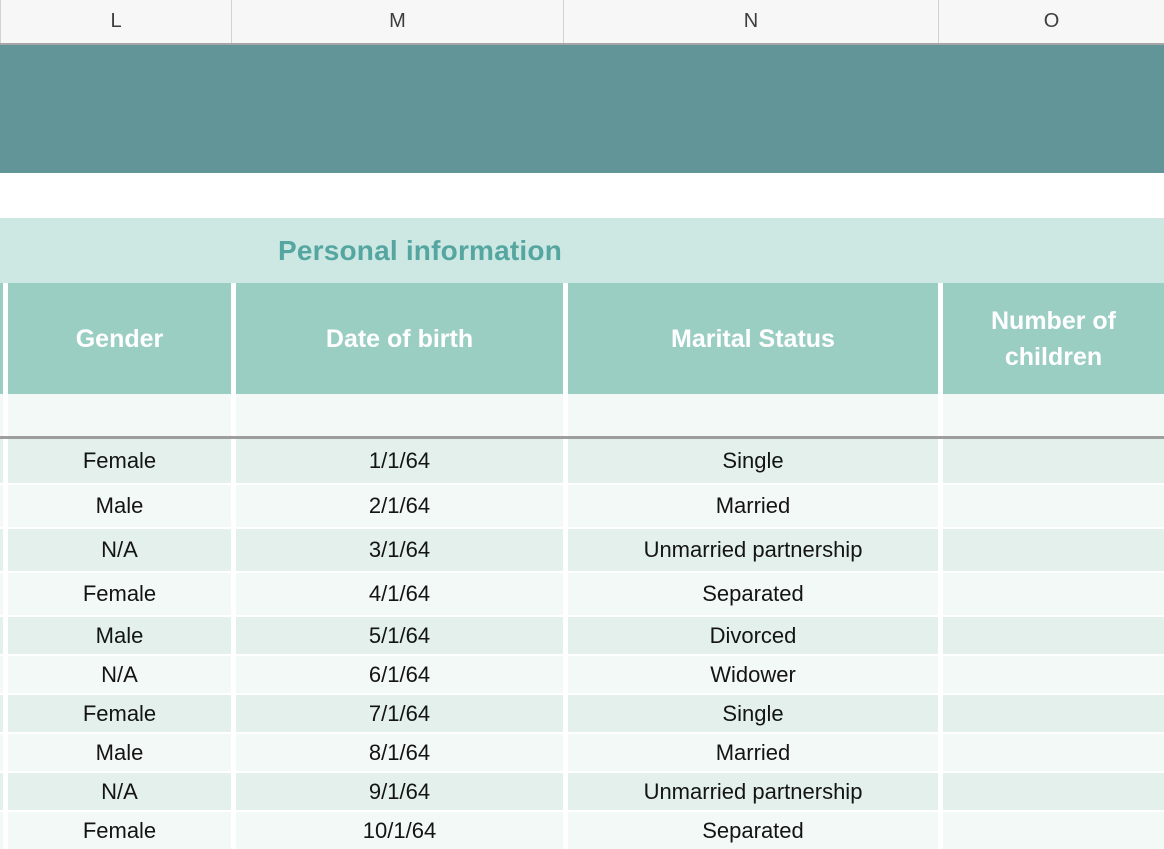 This screenshot has height=849, width=1164. I want to click on header-cell-marital-status: Marital Status, so click(753, 338).